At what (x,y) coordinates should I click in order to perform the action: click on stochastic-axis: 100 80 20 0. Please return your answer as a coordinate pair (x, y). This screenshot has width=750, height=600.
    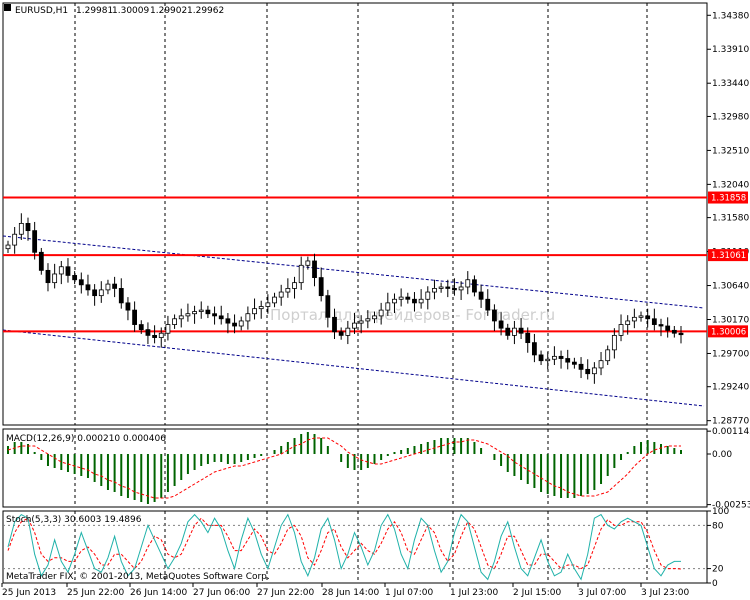
    Looking at the image, I should click on (718, 548).